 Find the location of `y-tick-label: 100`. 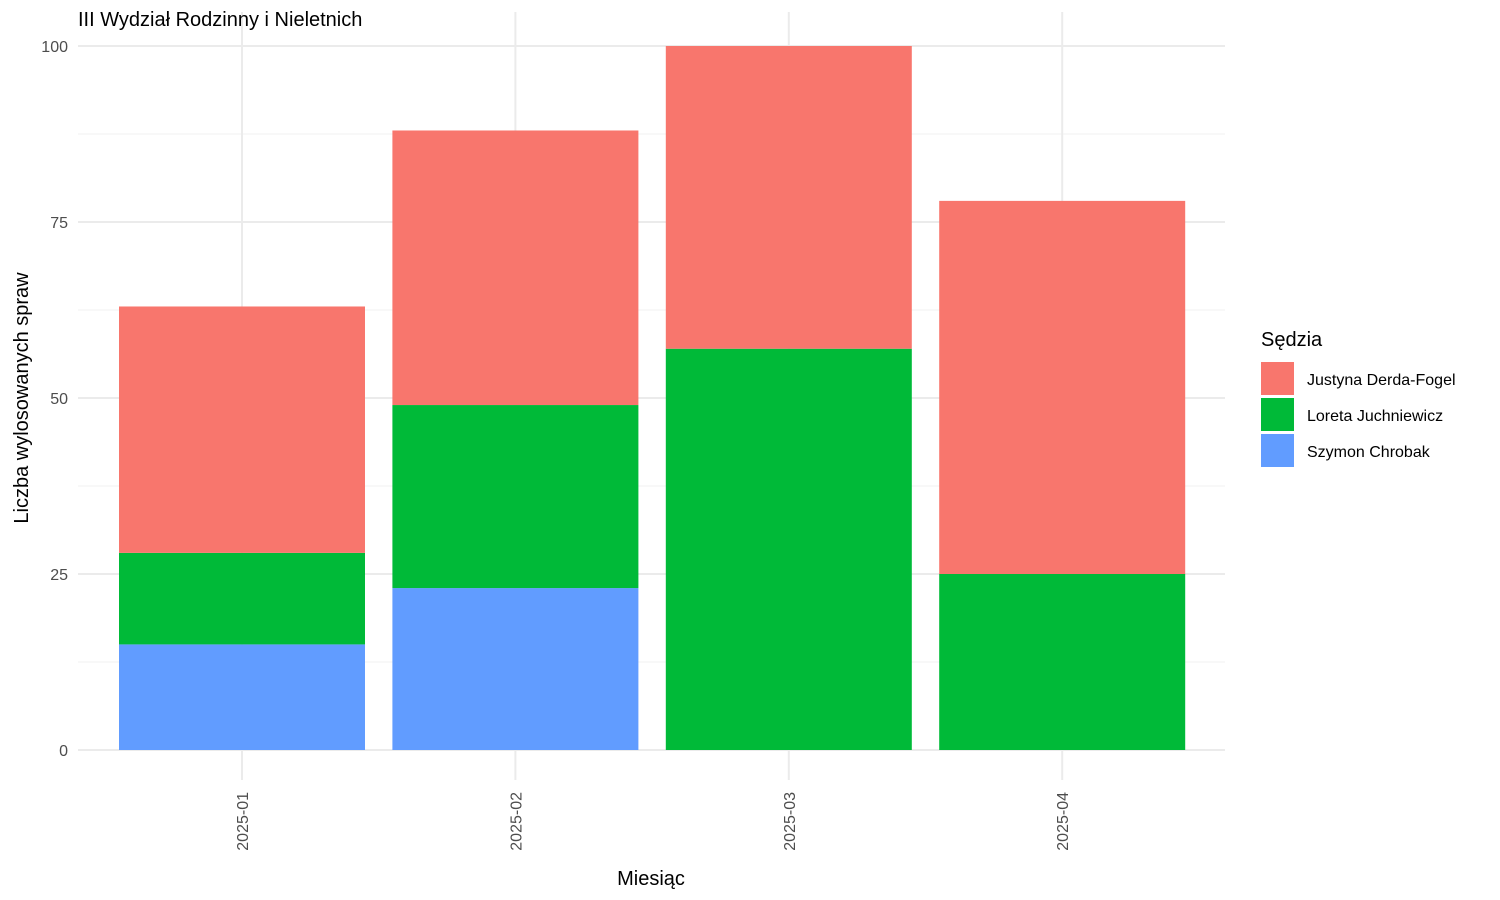

y-tick-label: 100 is located at coordinates (54, 47).